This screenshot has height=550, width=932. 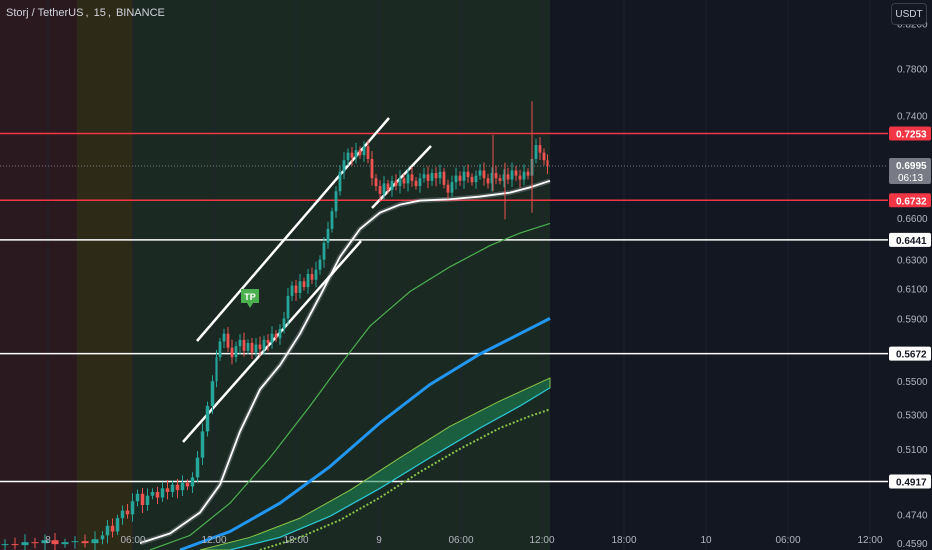 What do you see at coordinates (909, 14) in the screenshot?
I see `currency-button: USDT` at bounding box center [909, 14].